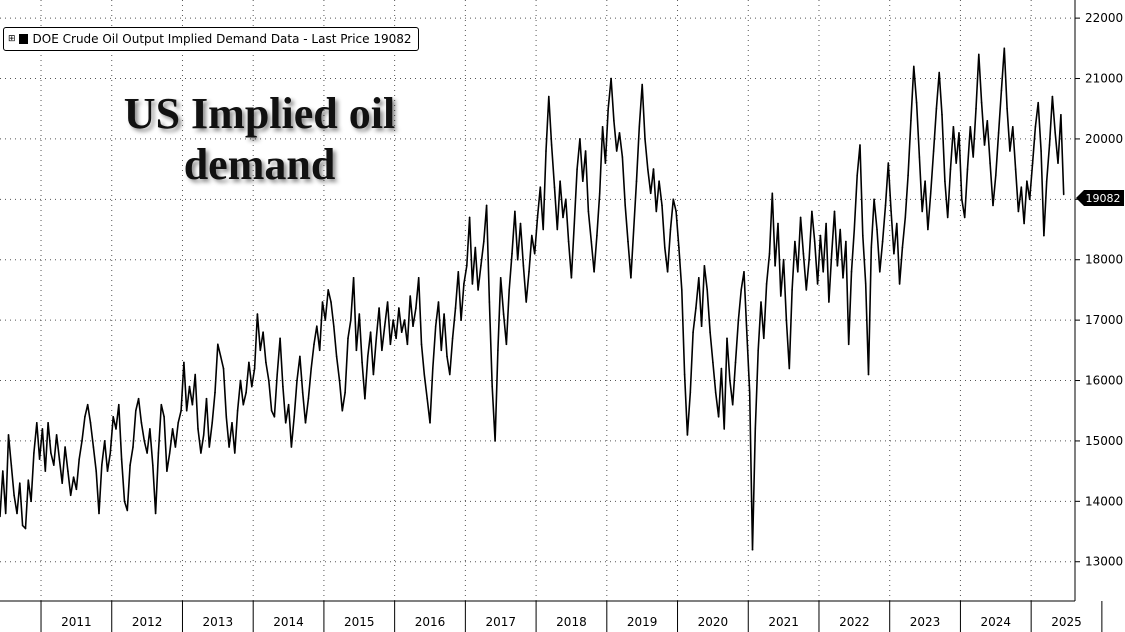 The width and height of the screenshot is (1125, 632). What do you see at coordinates (288, 622) in the screenshot?
I see `x-tick-label: 2014` at bounding box center [288, 622].